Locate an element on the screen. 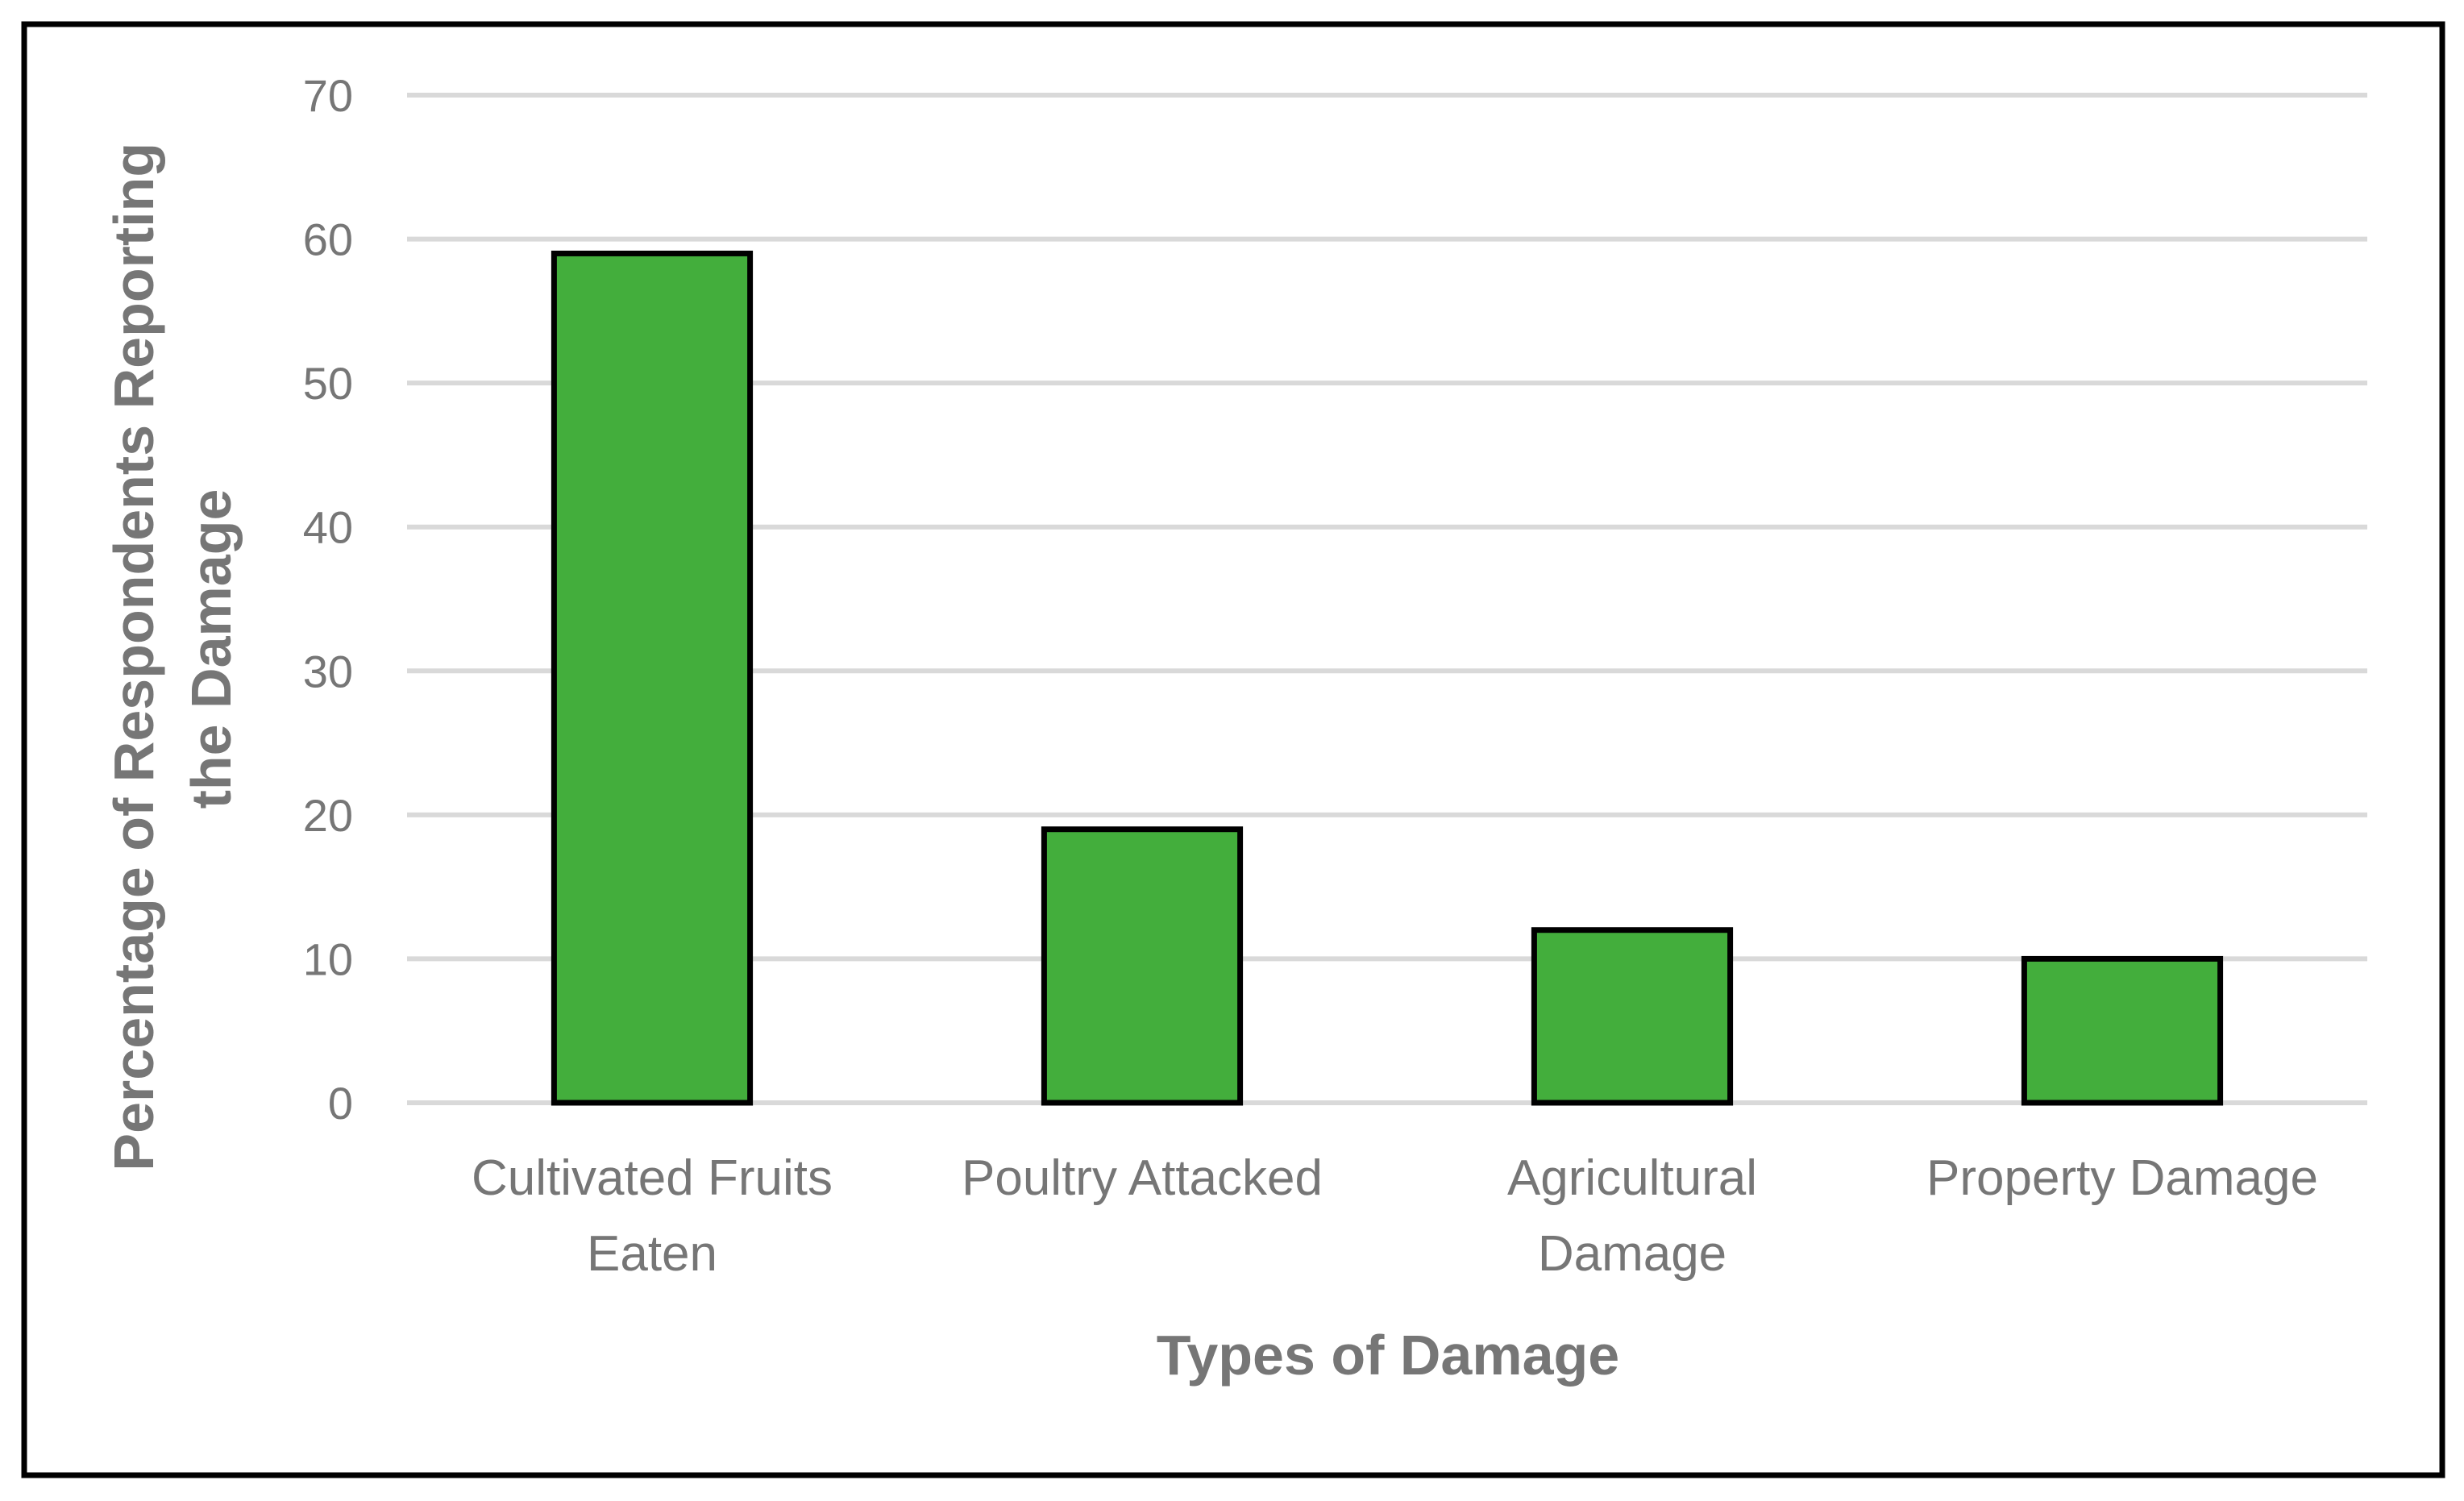 The width and height of the screenshot is (2464, 1501). x-category-label-3: Property Damage is located at coordinates (2122, 1178).